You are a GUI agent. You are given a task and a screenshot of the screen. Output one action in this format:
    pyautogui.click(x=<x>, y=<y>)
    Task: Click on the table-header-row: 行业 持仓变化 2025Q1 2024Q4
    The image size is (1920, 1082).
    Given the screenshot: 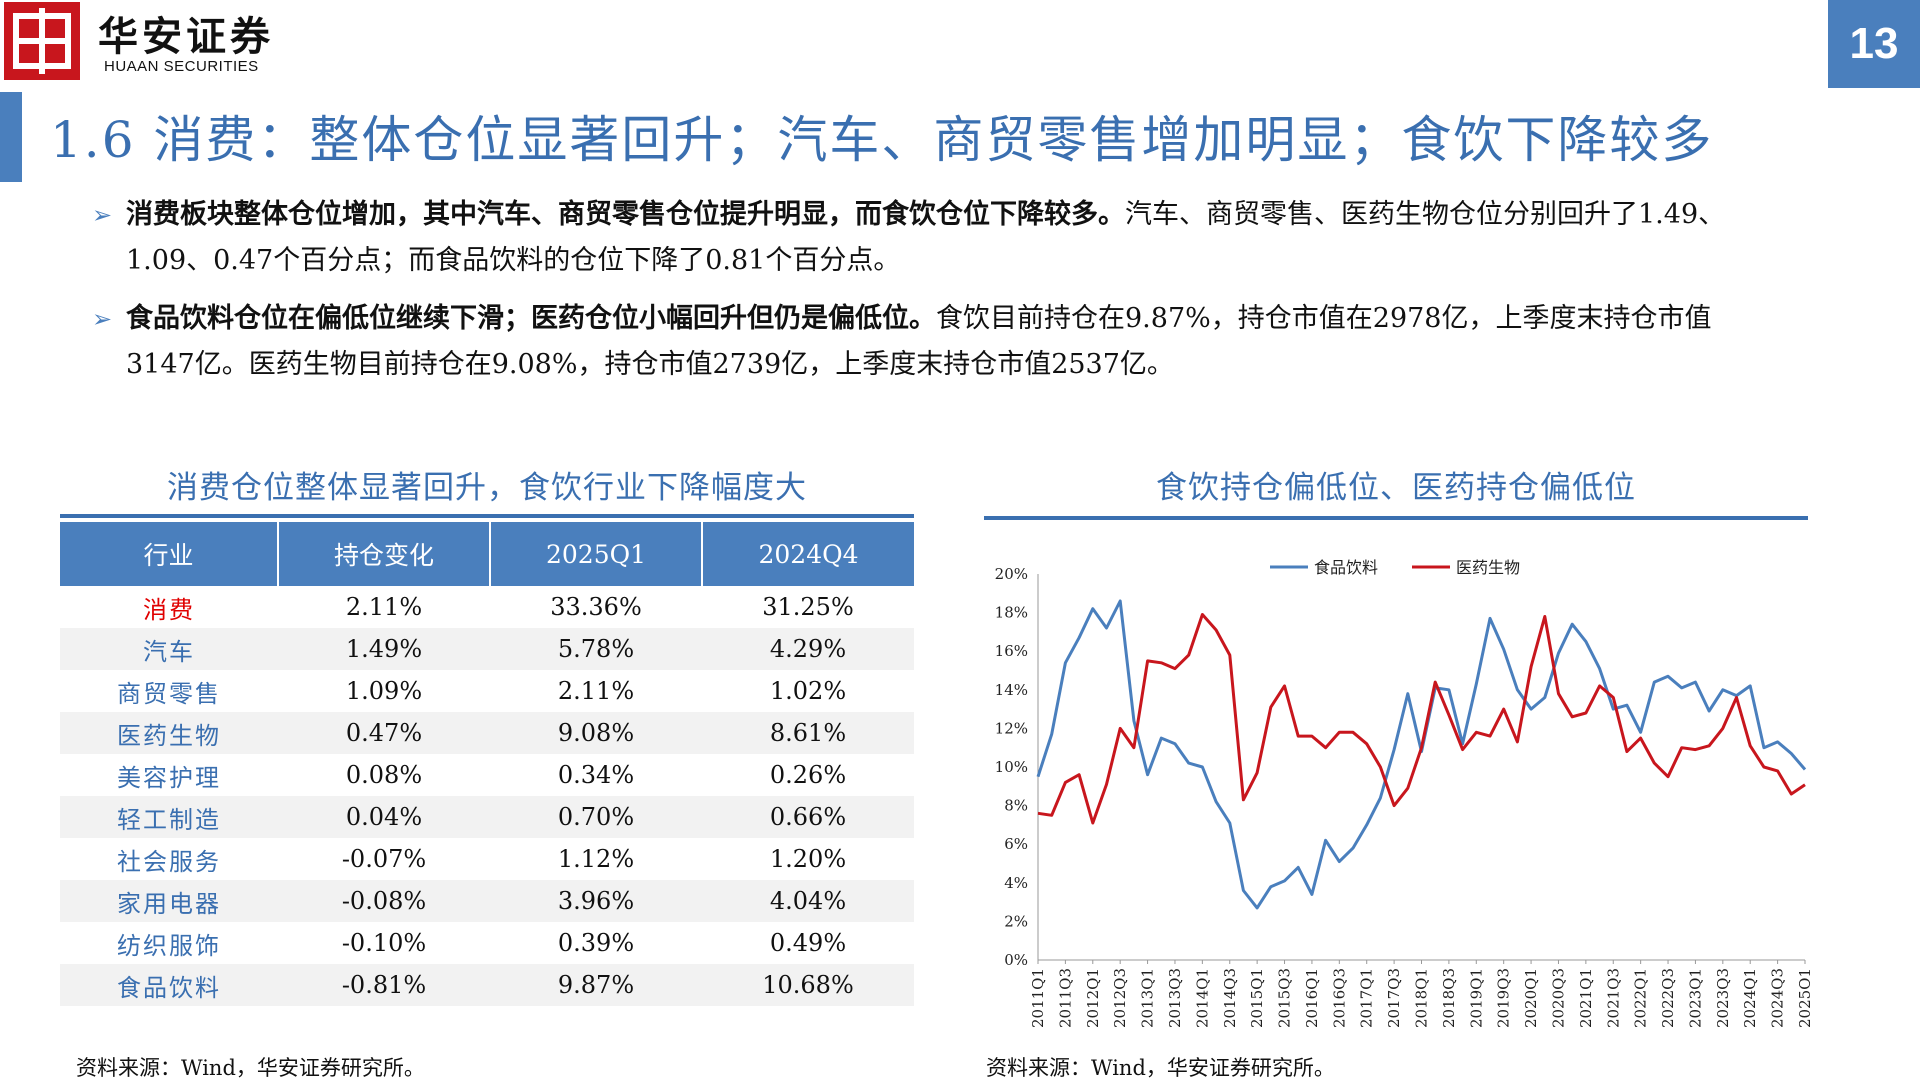 What is the action you would take?
    pyautogui.click(x=487, y=554)
    